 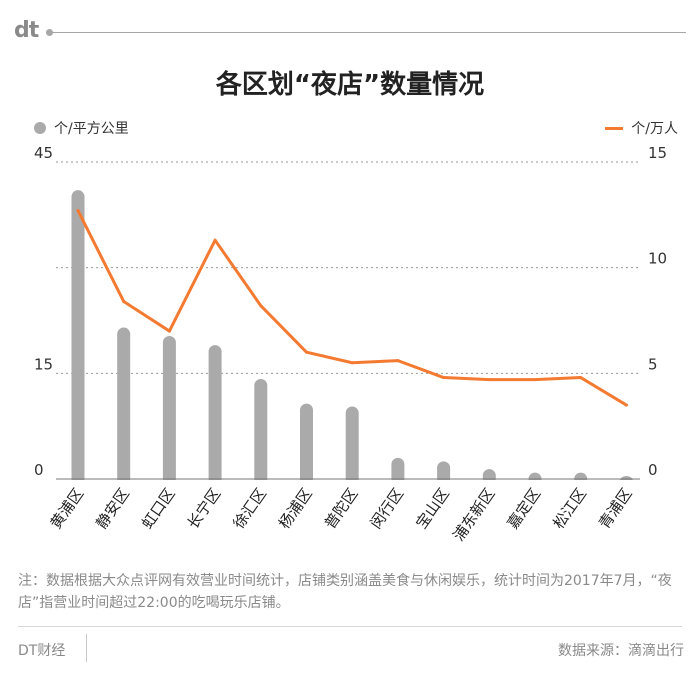 I want to click on right-tick-label: 0, so click(x=653, y=470).